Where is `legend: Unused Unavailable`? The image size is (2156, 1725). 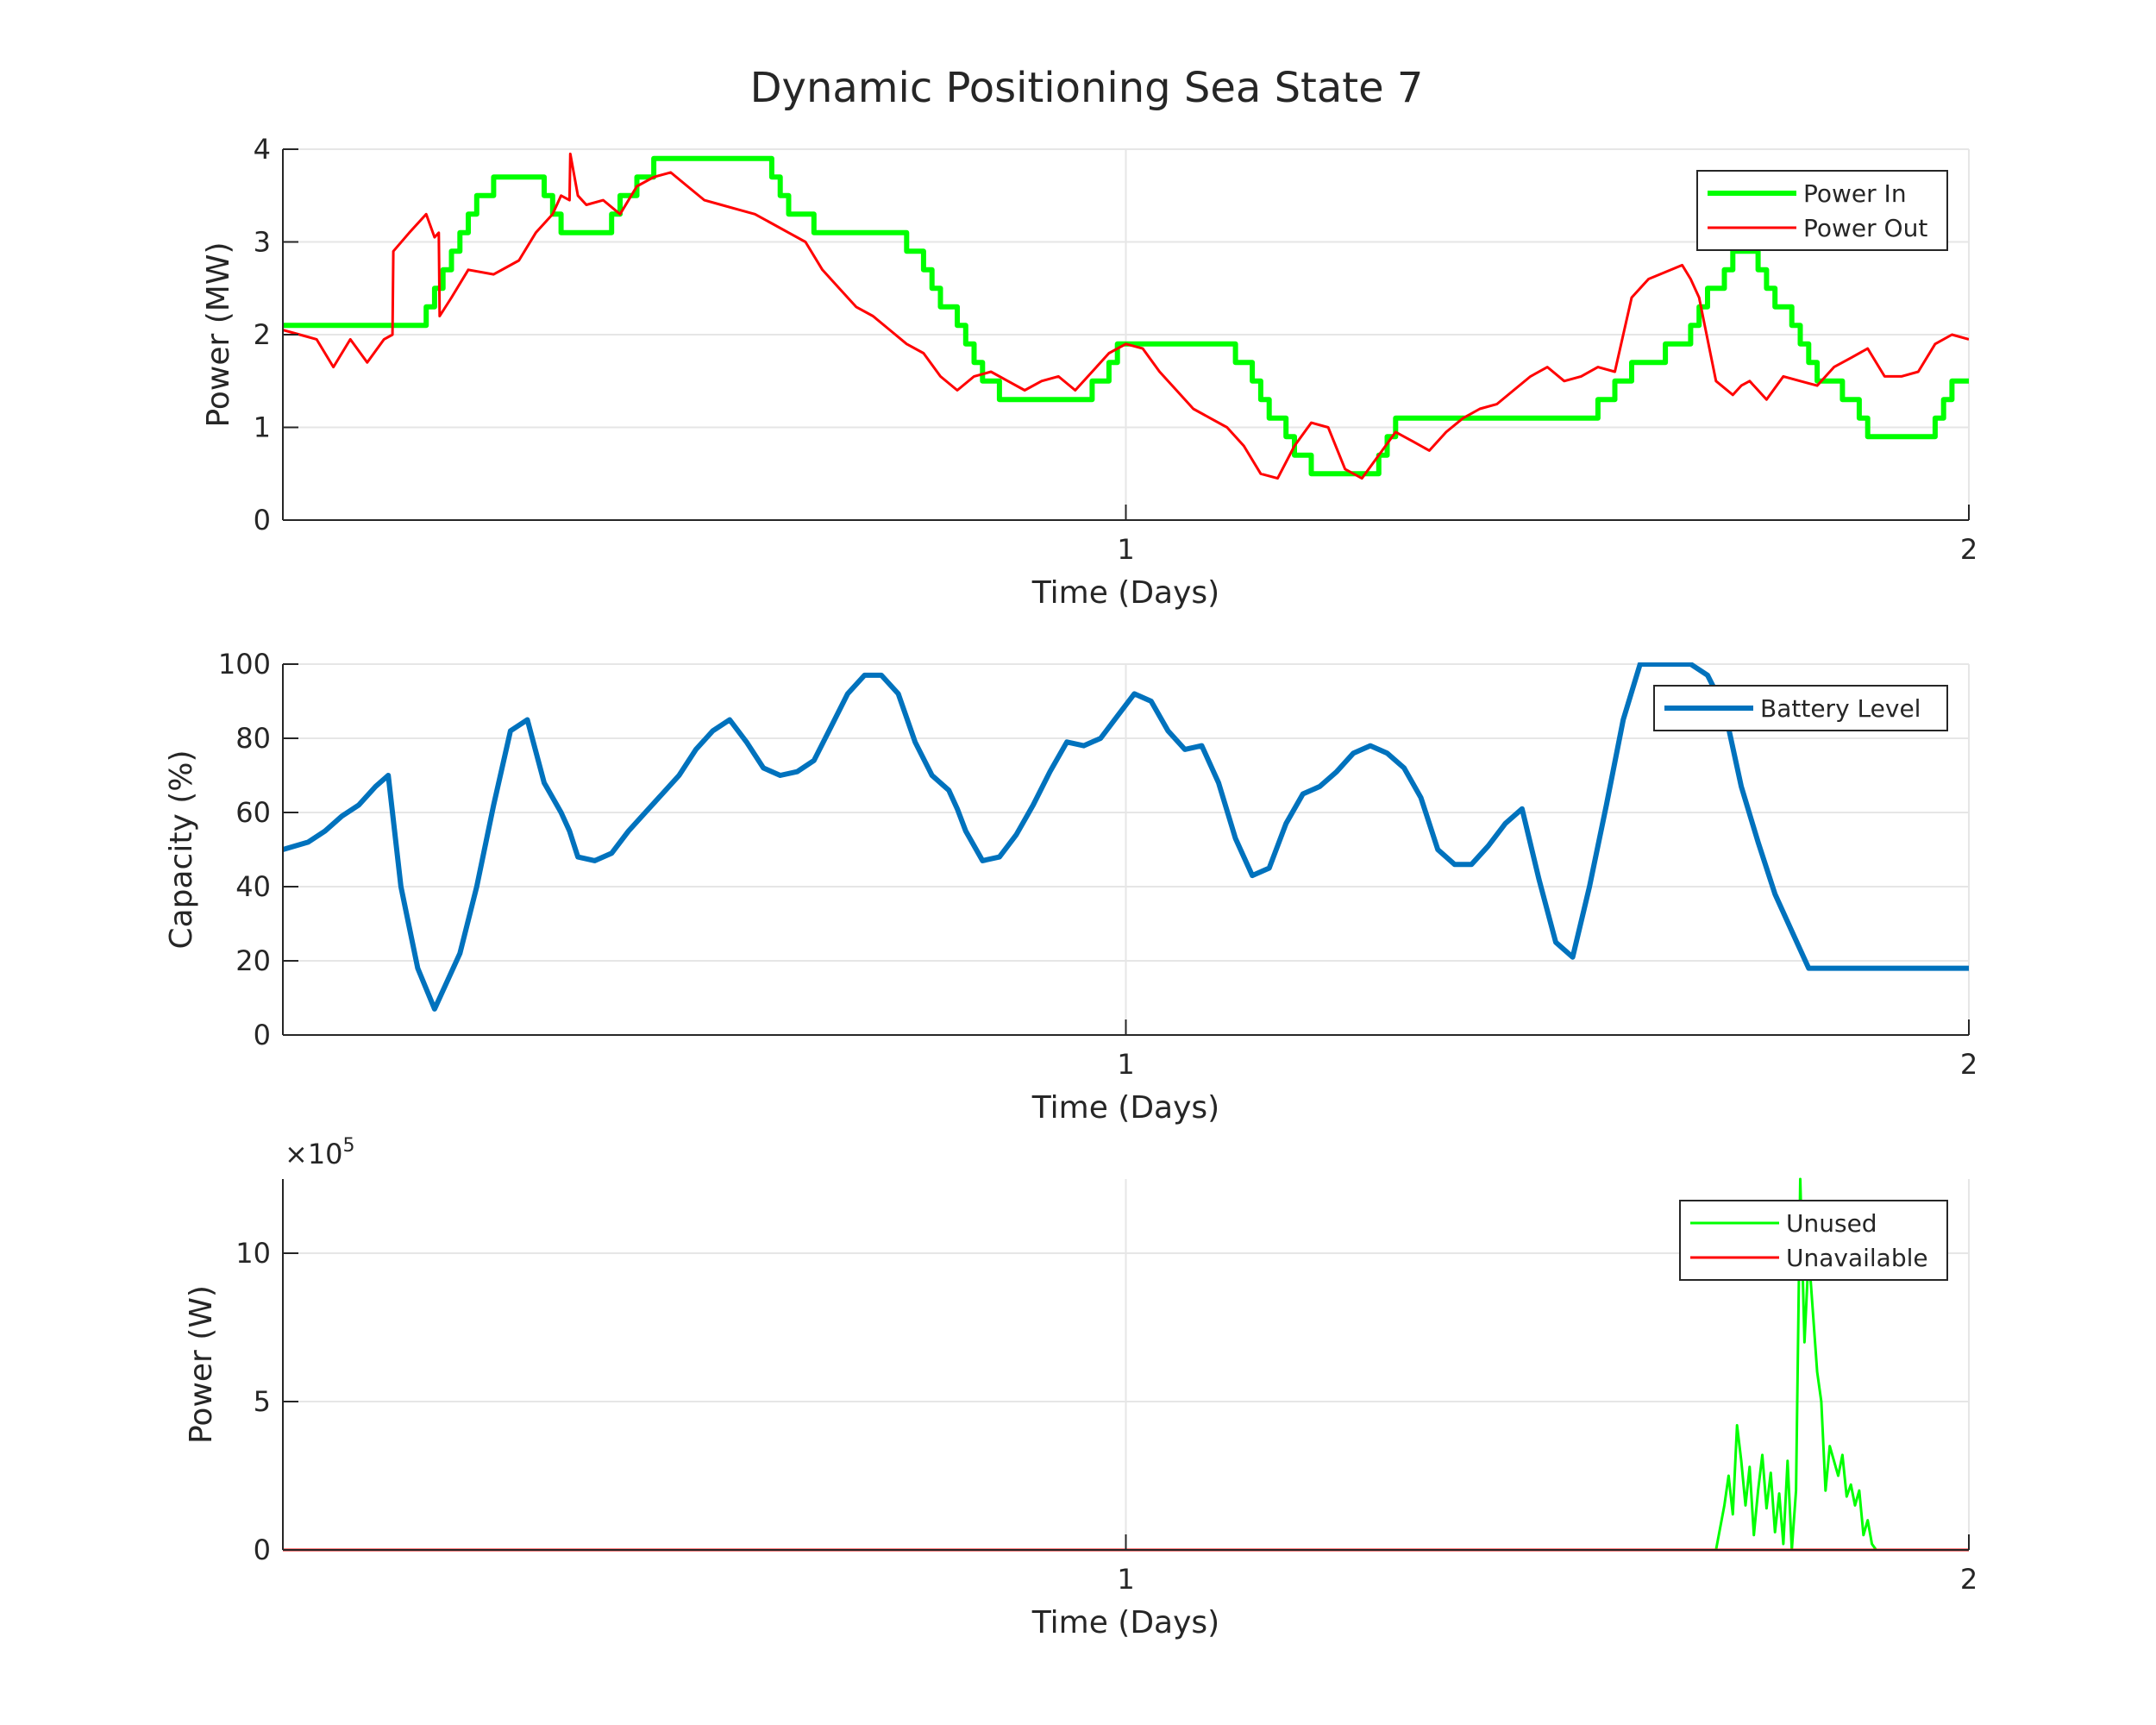
legend: Unused Unavailable is located at coordinates (1813, 1241).